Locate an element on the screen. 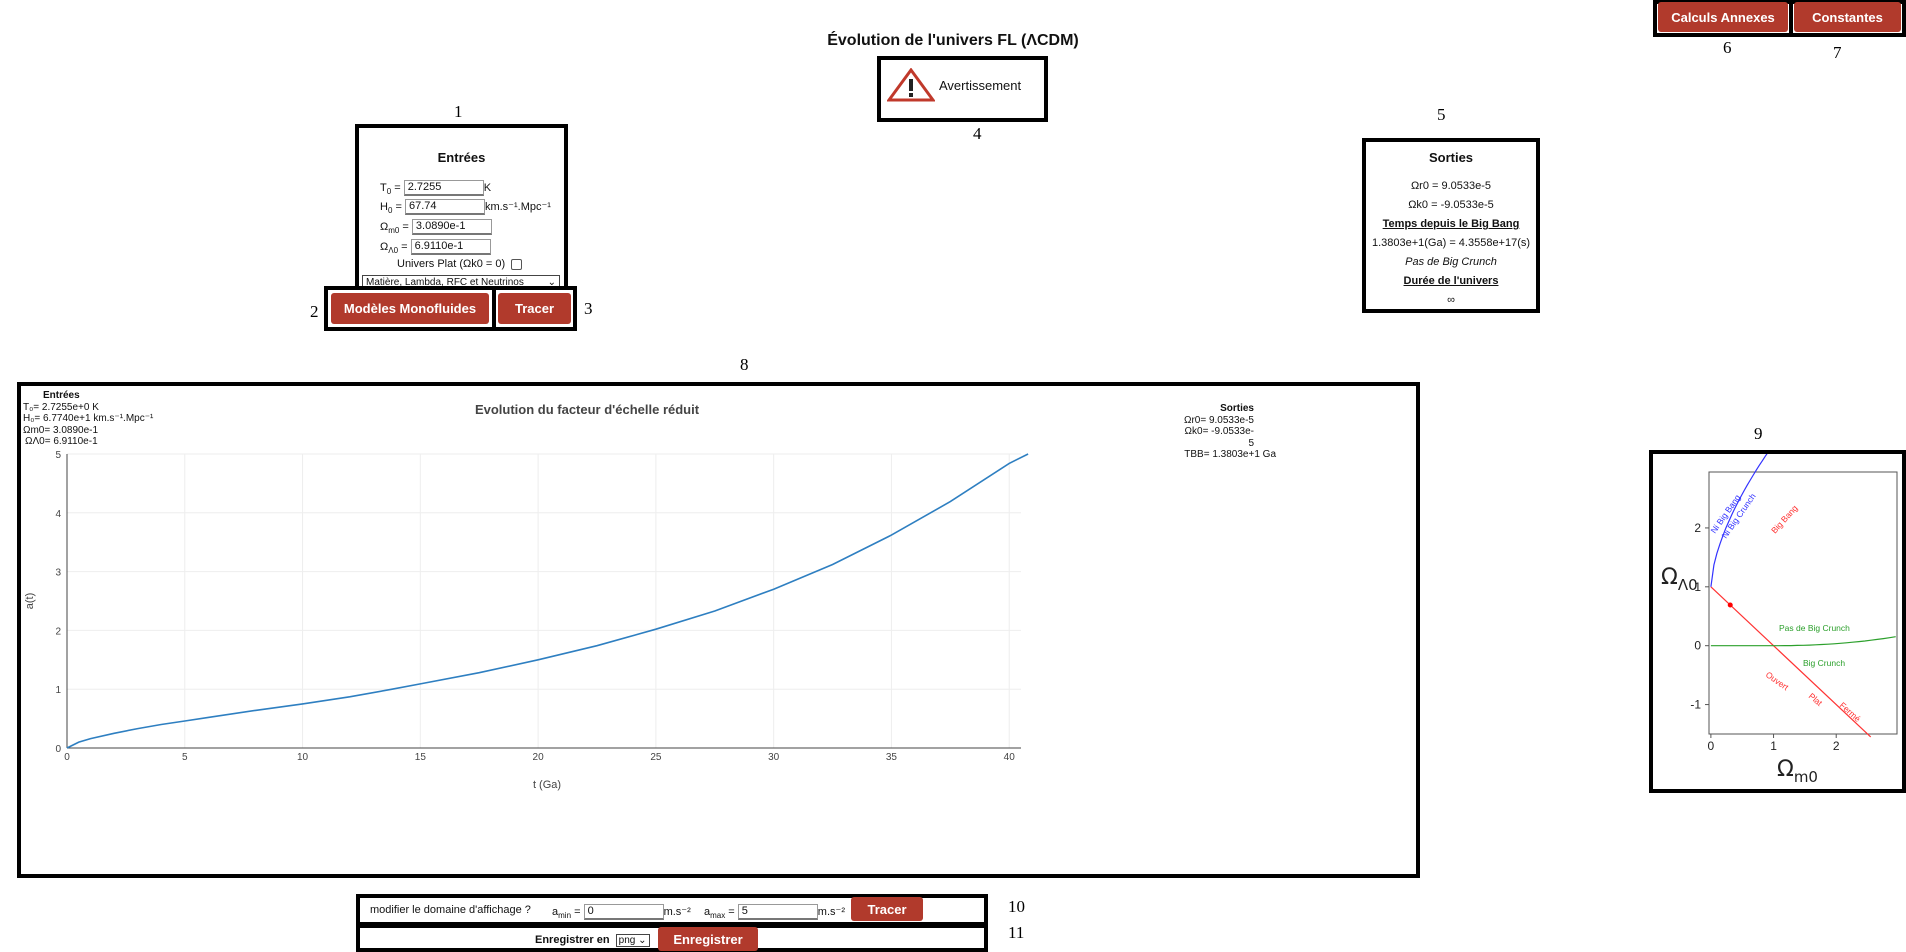 Image resolution: width=1906 pixels, height=952 pixels. format-select: png ⌄ is located at coordinates (632, 940).